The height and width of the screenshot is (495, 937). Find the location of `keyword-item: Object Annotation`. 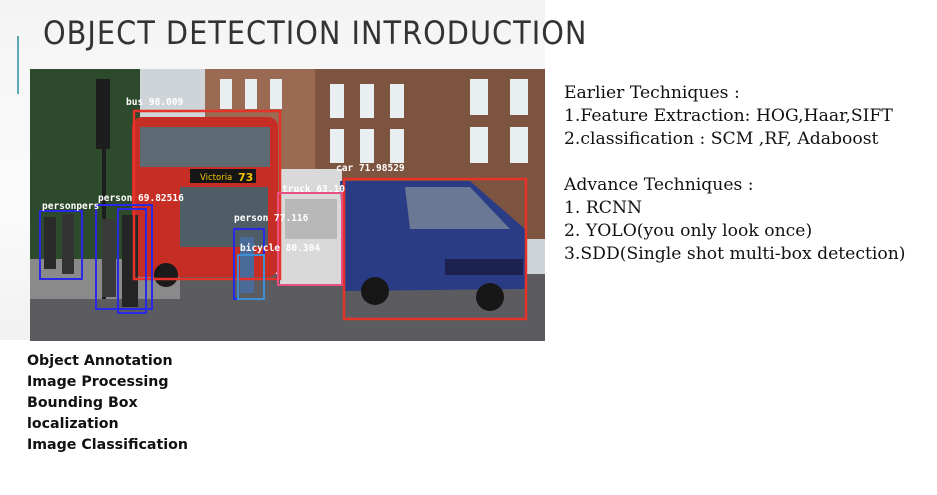

keyword-item: Object Annotation is located at coordinates (100, 361).